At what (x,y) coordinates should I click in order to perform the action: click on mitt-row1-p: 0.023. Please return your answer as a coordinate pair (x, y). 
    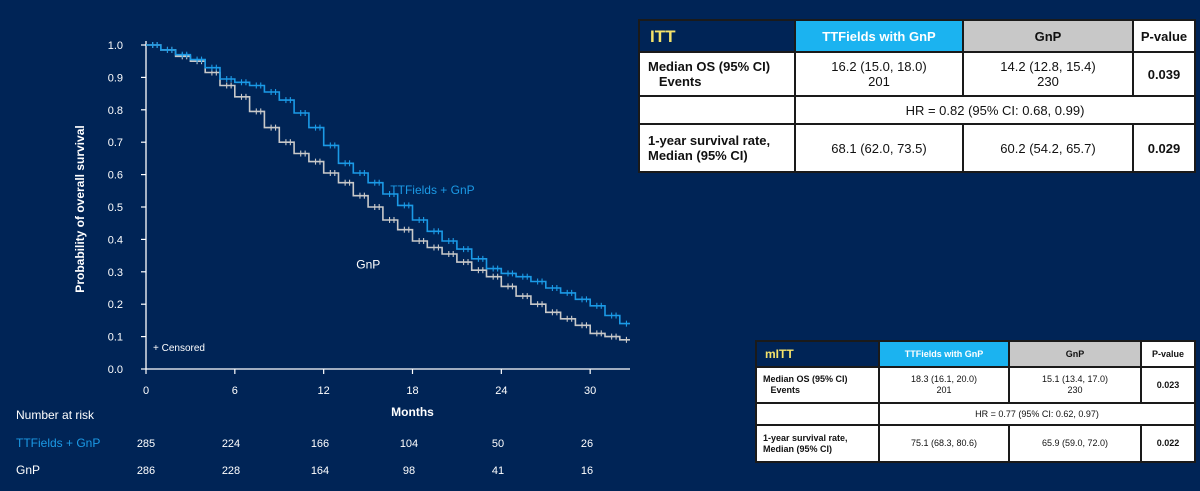
    Looking at the image, I should click on (1168, 385).